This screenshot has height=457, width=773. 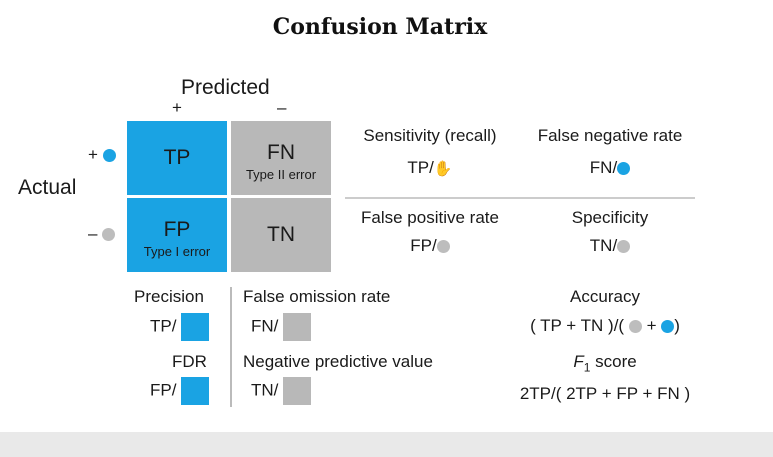 I want to click on precision-formula: TP/, so click(x=180, y=327).